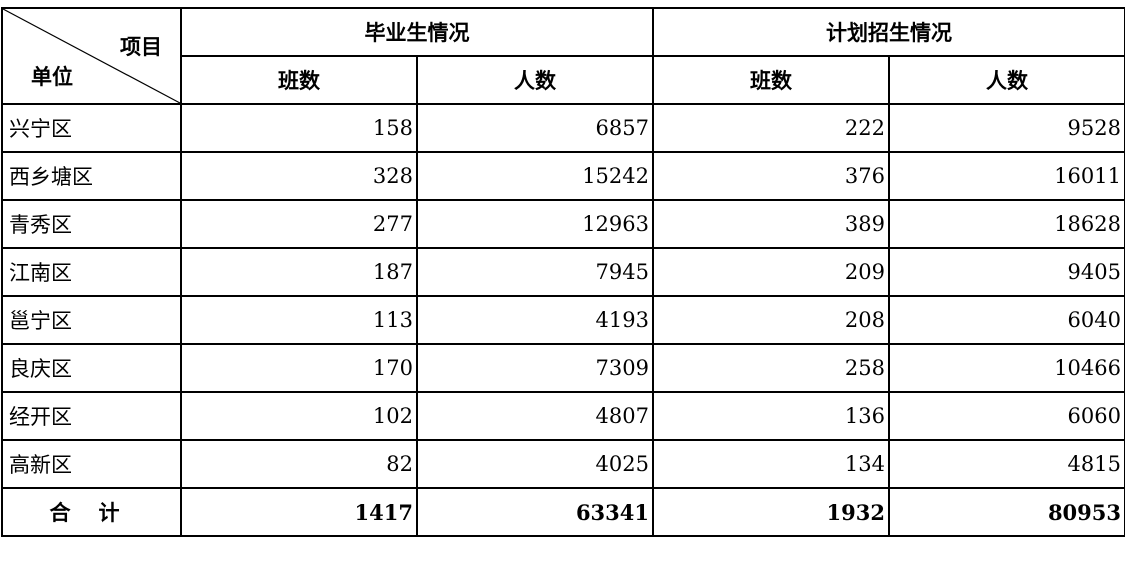 This screenshot has width=1125, height=563. What do you see at coordinates (771, 512) in the screenshot?
I see `total-cell: 1932` at bounding box center [771, 512].